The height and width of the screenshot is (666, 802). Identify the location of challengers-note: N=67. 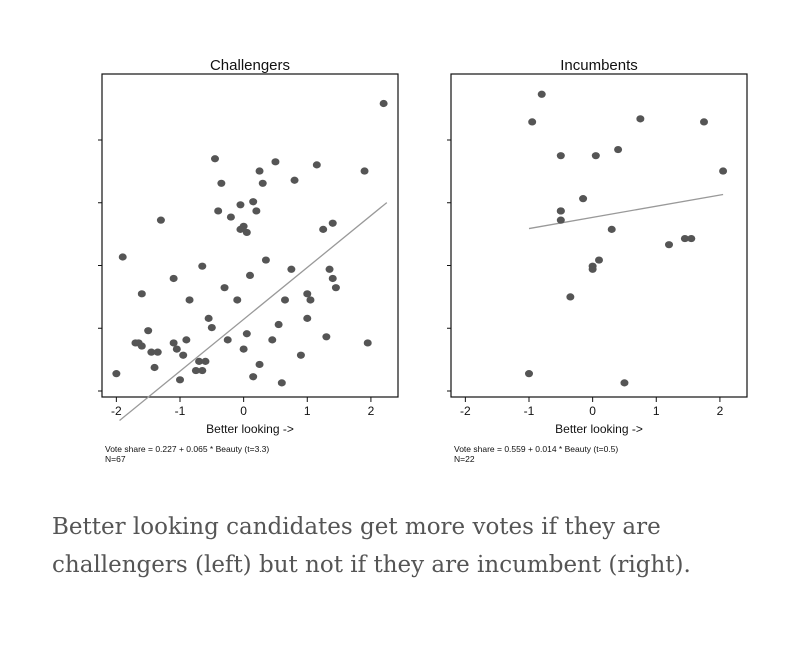
(115, 459).